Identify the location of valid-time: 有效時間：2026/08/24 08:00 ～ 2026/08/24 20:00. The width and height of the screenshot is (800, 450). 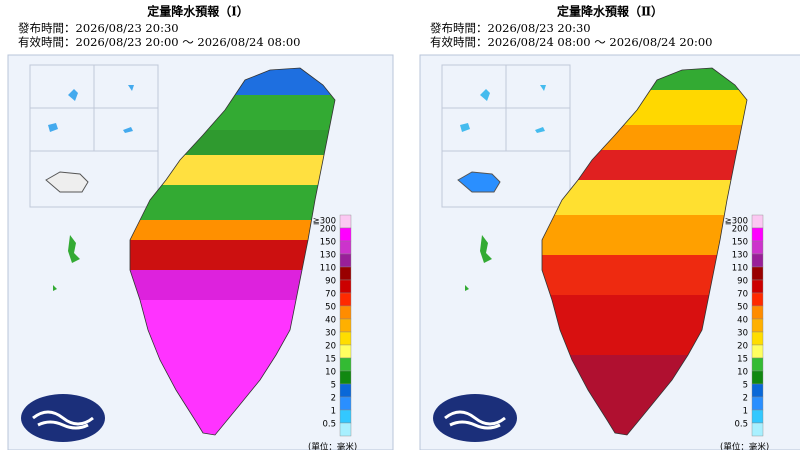
(571, 42).